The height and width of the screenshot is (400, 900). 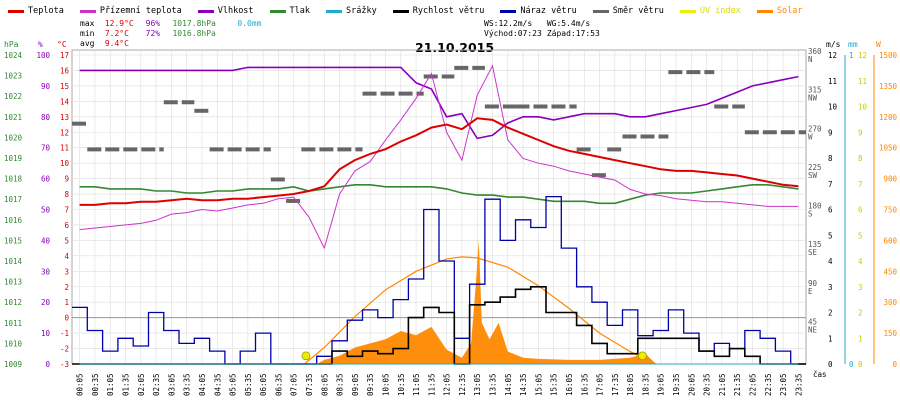 I want to click on axis-tick-w: 0, so click(x=894, y=364).